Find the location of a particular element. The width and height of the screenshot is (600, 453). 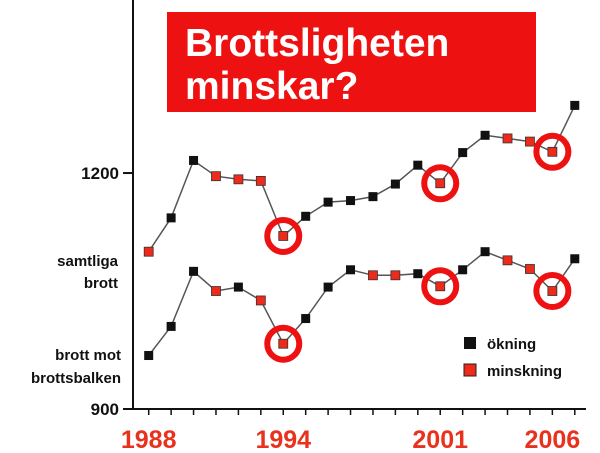

data-point-0-2005 is located at coordinates (530, 141).